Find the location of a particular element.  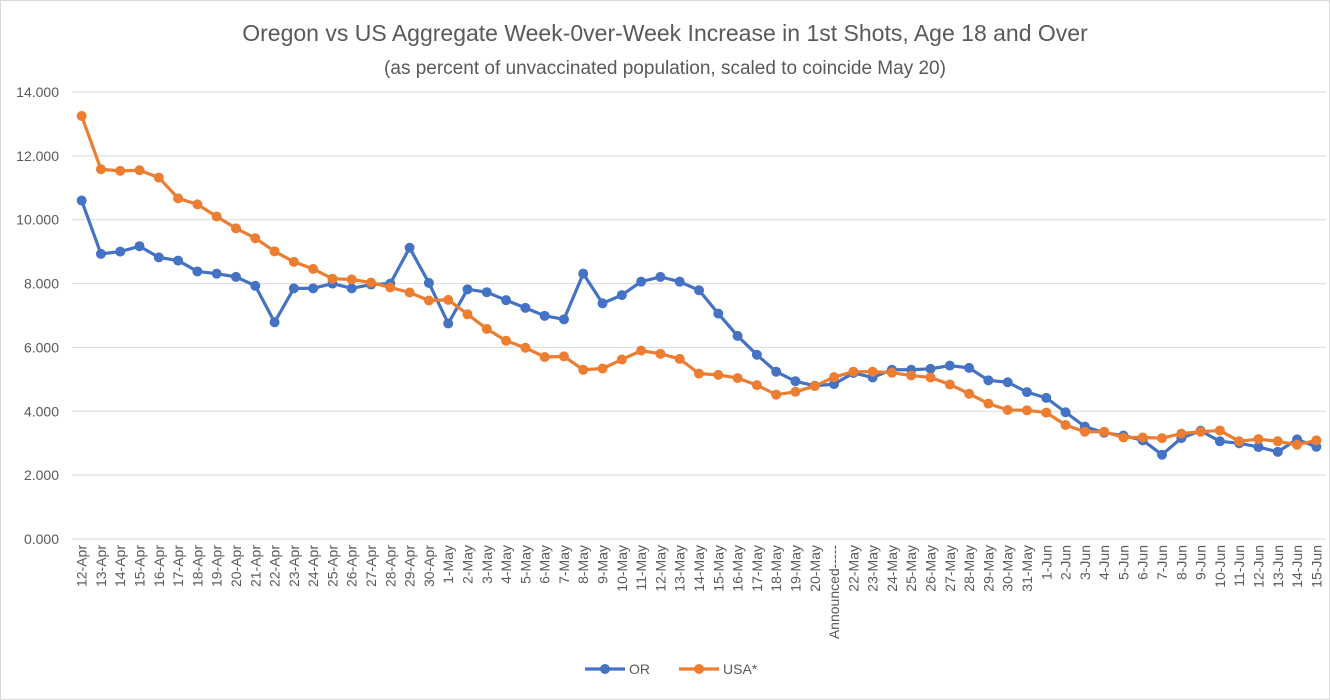

x-tick-label: Announced----- is located at coordinates (834, 592).